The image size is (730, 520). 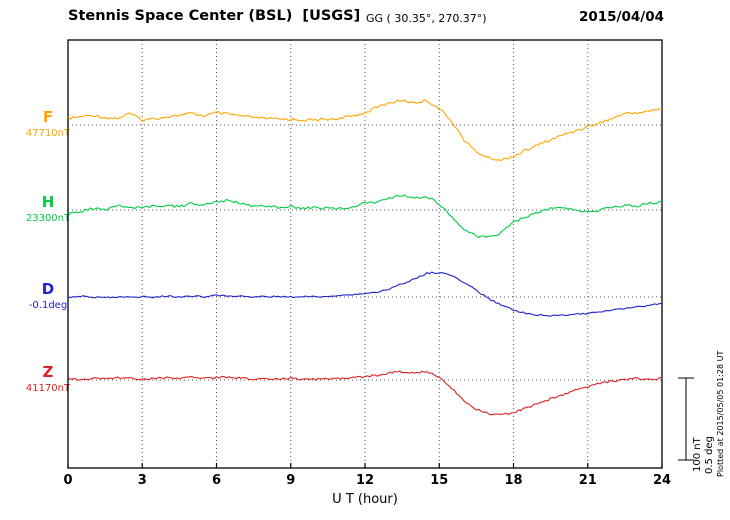 I want to click on observation-date: 2015/04/04, so click(x=621, y=17).